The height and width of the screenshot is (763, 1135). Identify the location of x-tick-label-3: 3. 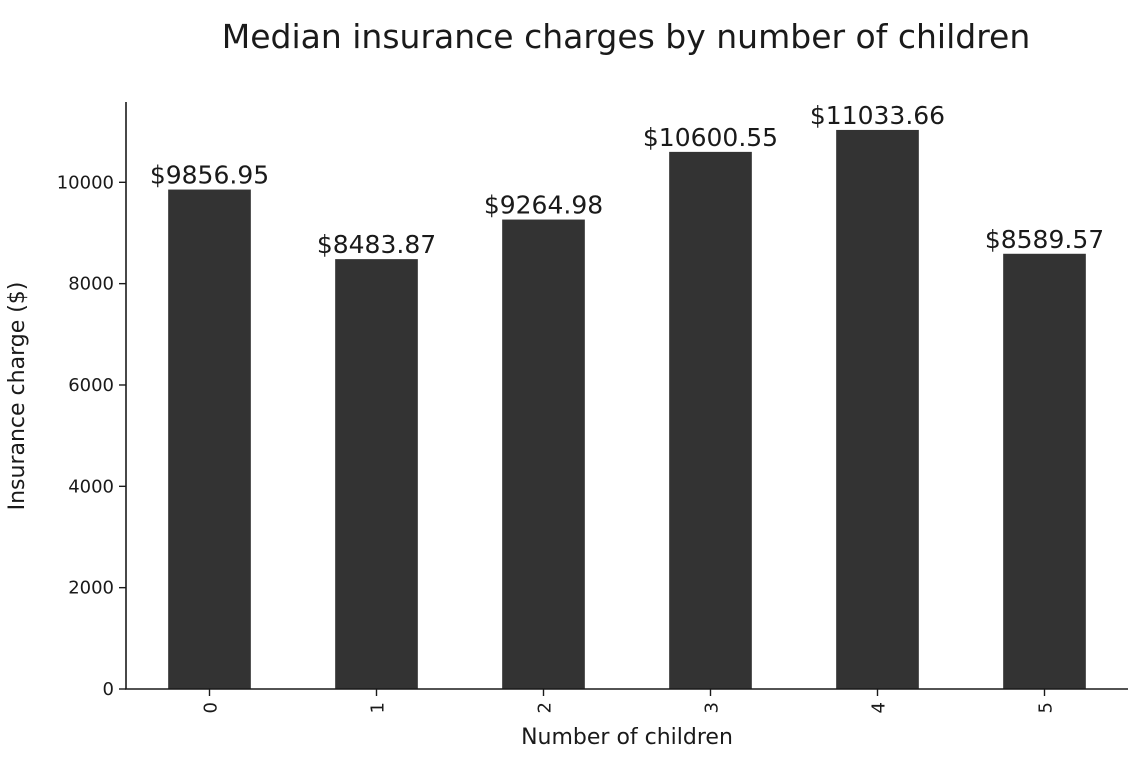
(712, 707).